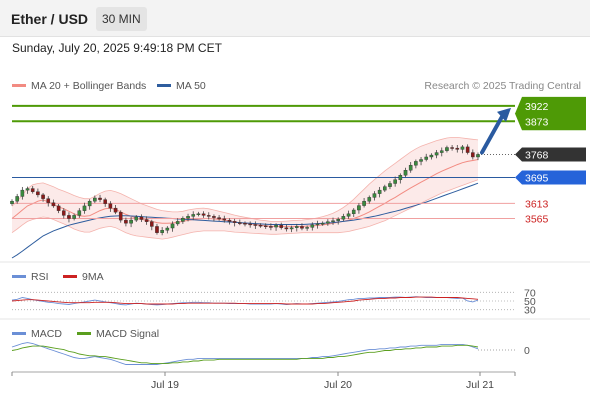 Image resolution: width=590 pixels, height=400 pixels. I want to click on legend-label-rsi: RSI, so click(40, 277).